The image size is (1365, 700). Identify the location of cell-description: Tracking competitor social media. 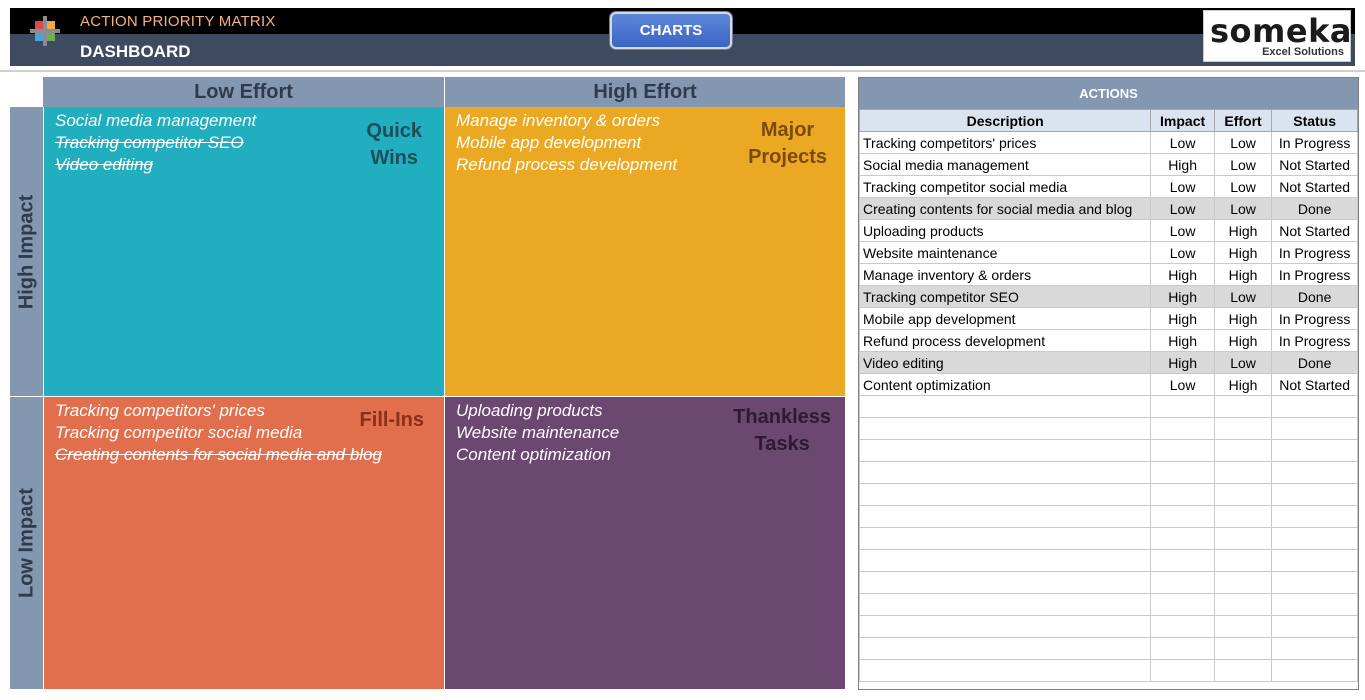
(1005, 186).